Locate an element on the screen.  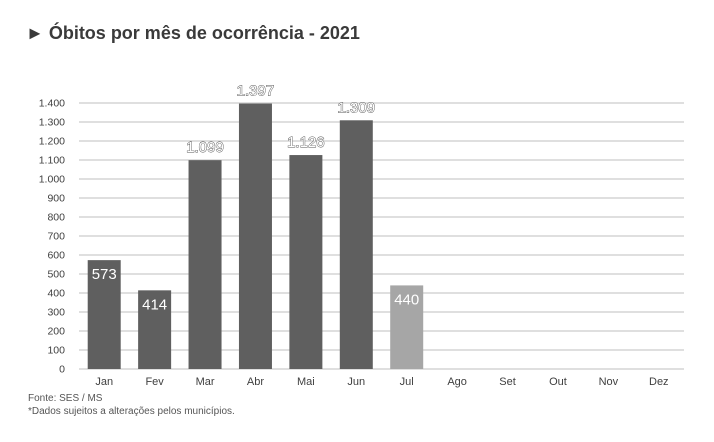
x-tick-label: Jan is located at coordinates (104, 382).